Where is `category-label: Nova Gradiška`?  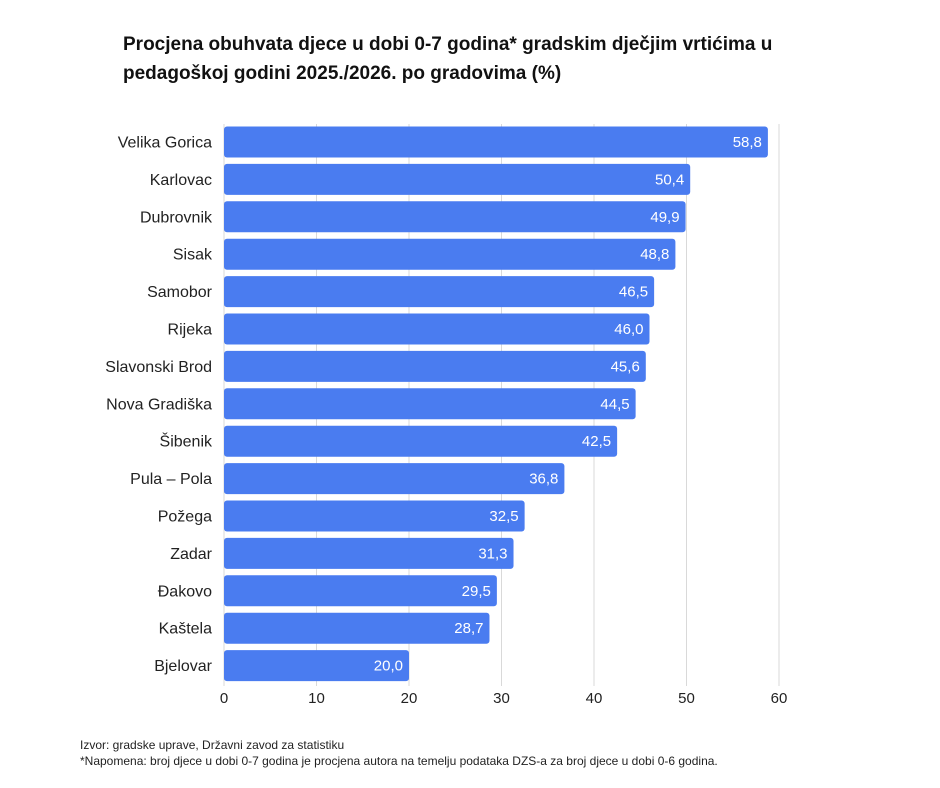
category-label: Nova Gradiška is located at coordinates (159, 404).